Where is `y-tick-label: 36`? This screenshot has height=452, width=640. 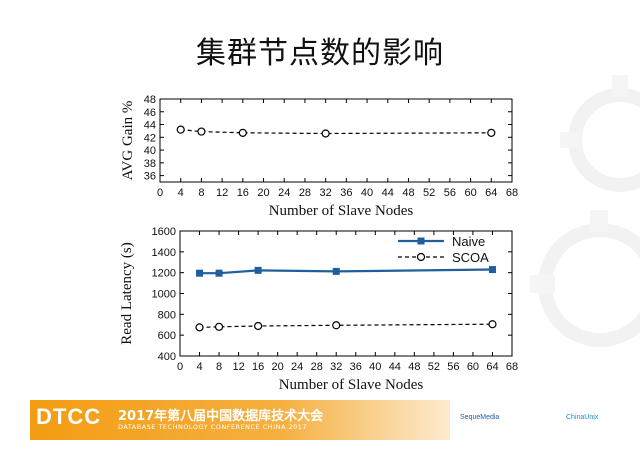 y-tick-label: 36 is located at coordinates (150, 177).